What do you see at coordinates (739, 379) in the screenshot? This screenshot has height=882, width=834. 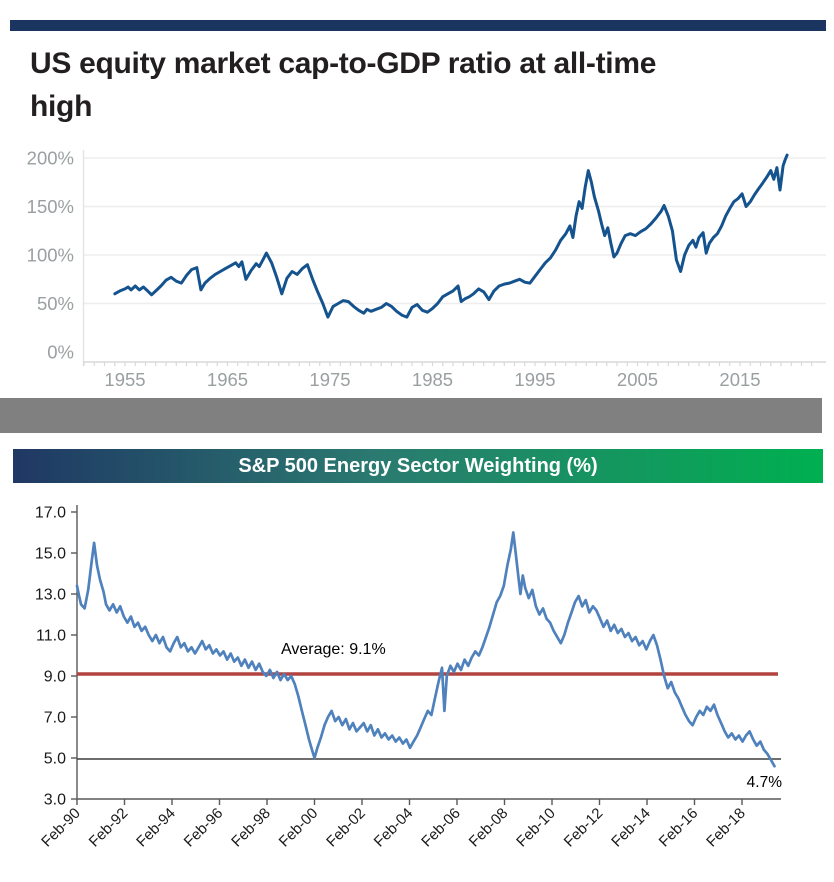 I see `svg-text: 2015` at bounding box center [739, 379].